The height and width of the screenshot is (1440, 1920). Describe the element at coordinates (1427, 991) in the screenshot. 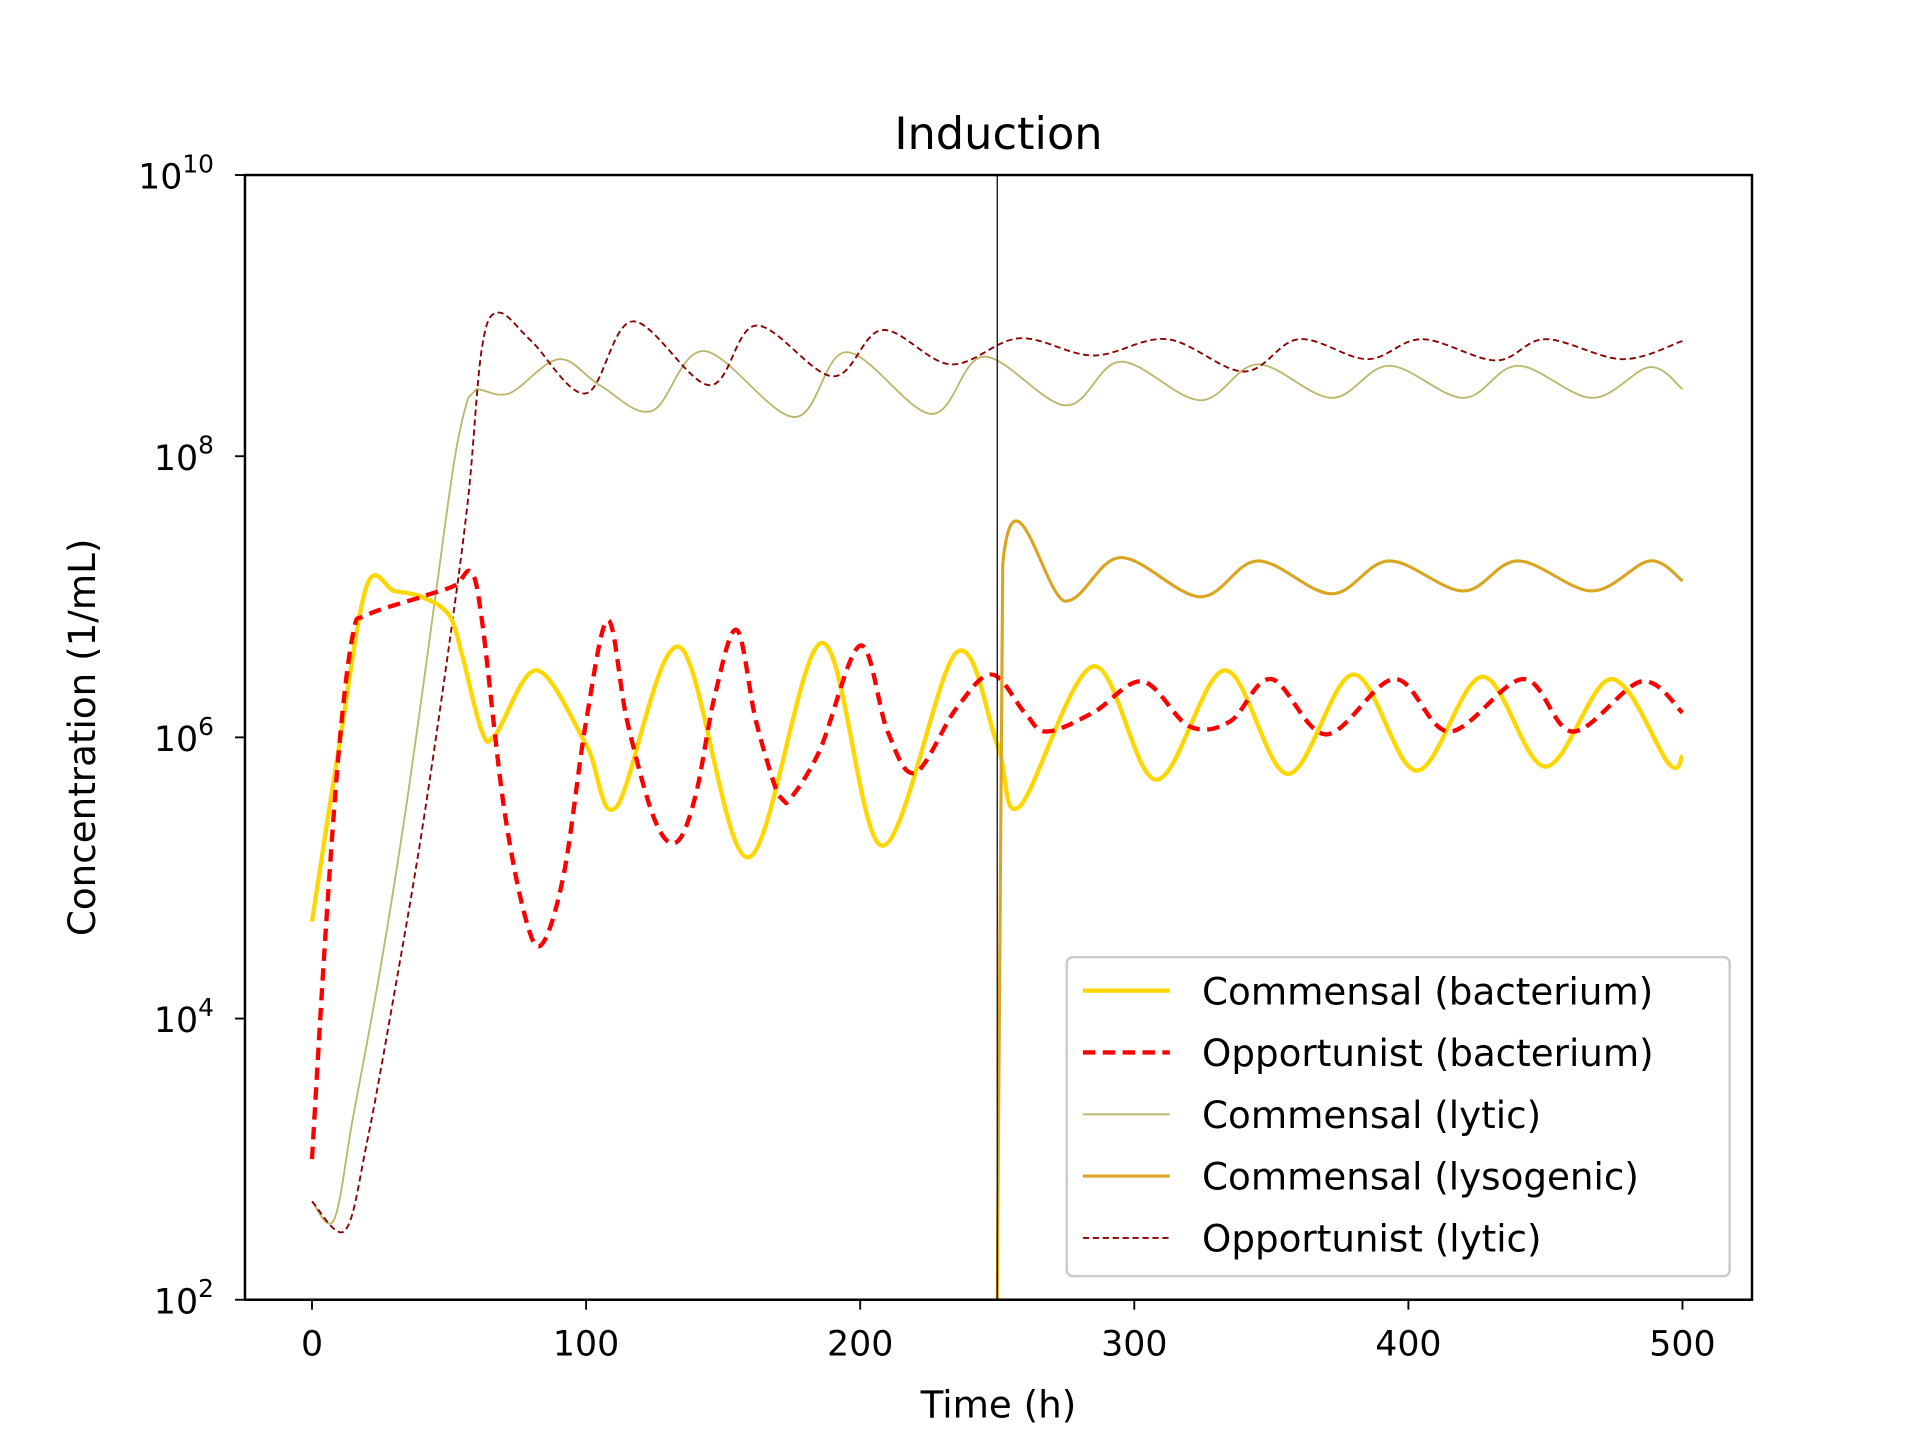

I see `legend-label: Commensal (bacterium)` at that location.